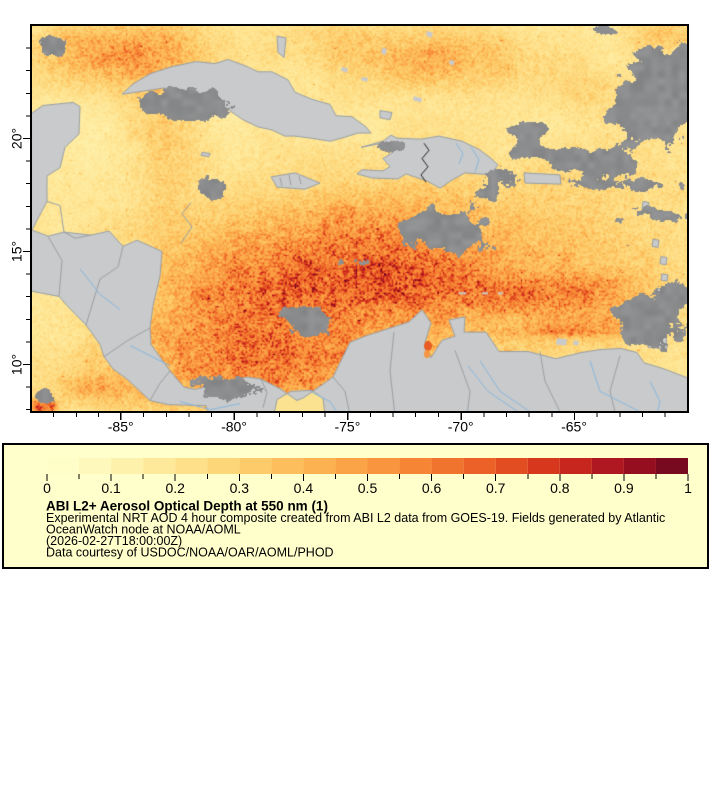 The image size is (720, 800). What do you see at coordinates (560, 488) in the screenshot?
I see `svg-text: 0.8` at bounding box center [560, 488].